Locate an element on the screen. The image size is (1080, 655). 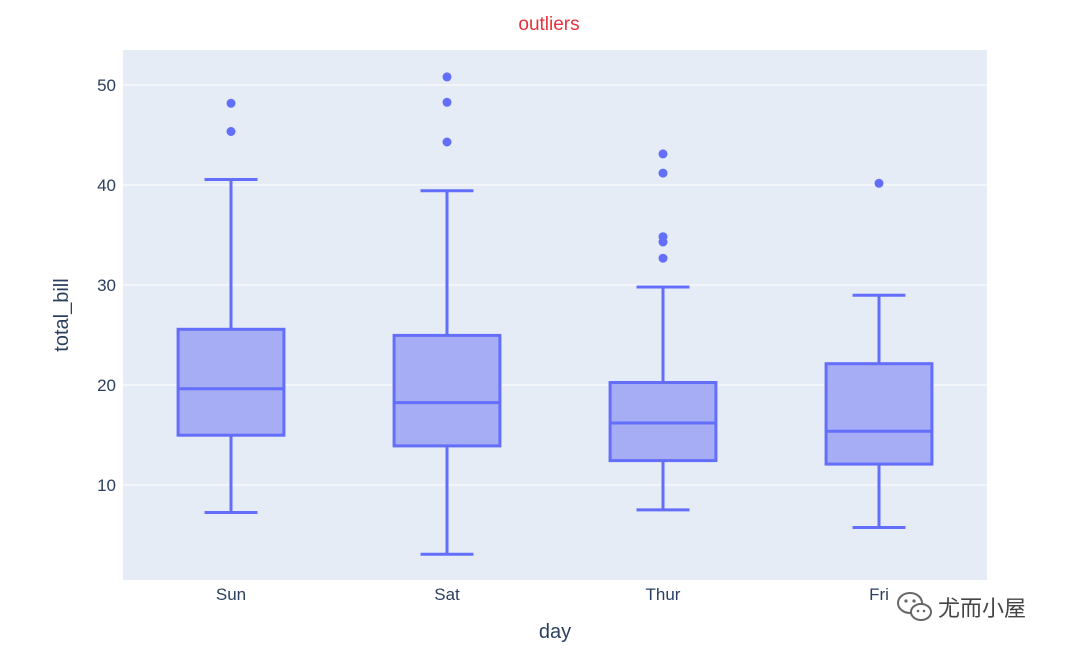
y-axis-ticks: 10 20 30 40 50 is located at coordinates (106, 285).